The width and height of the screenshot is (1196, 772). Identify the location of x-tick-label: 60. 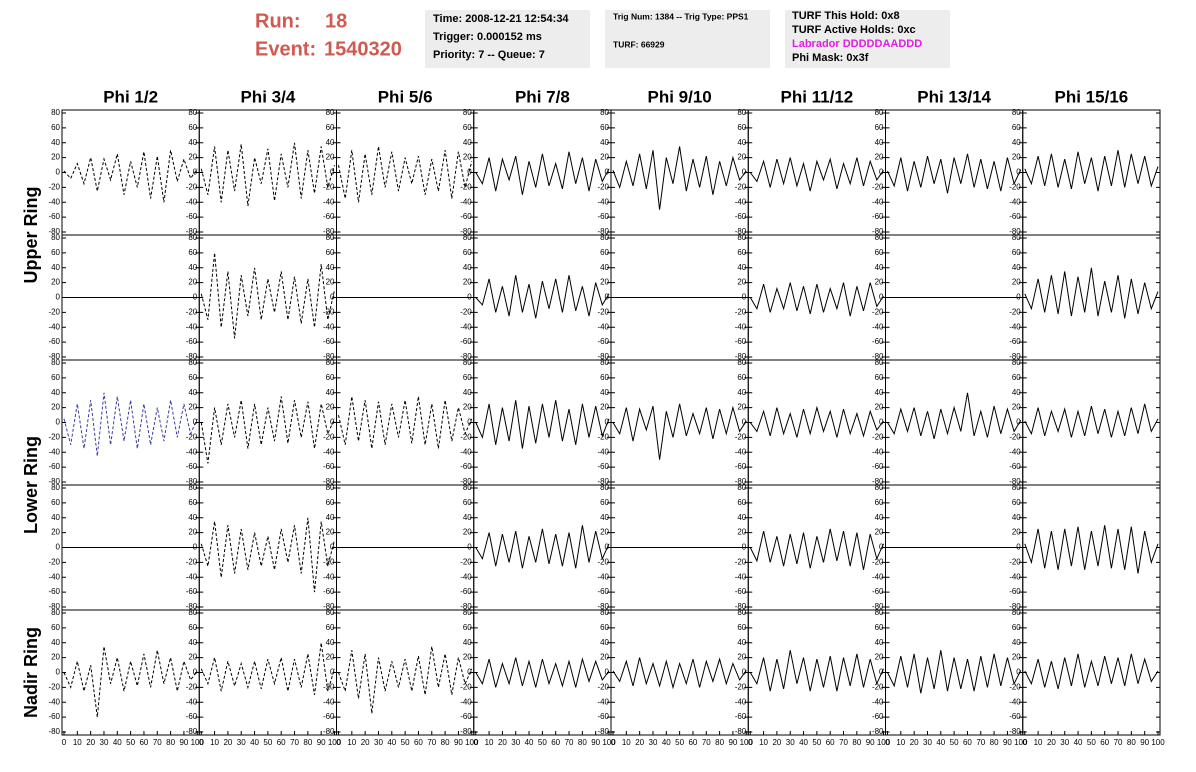
(967, 742).